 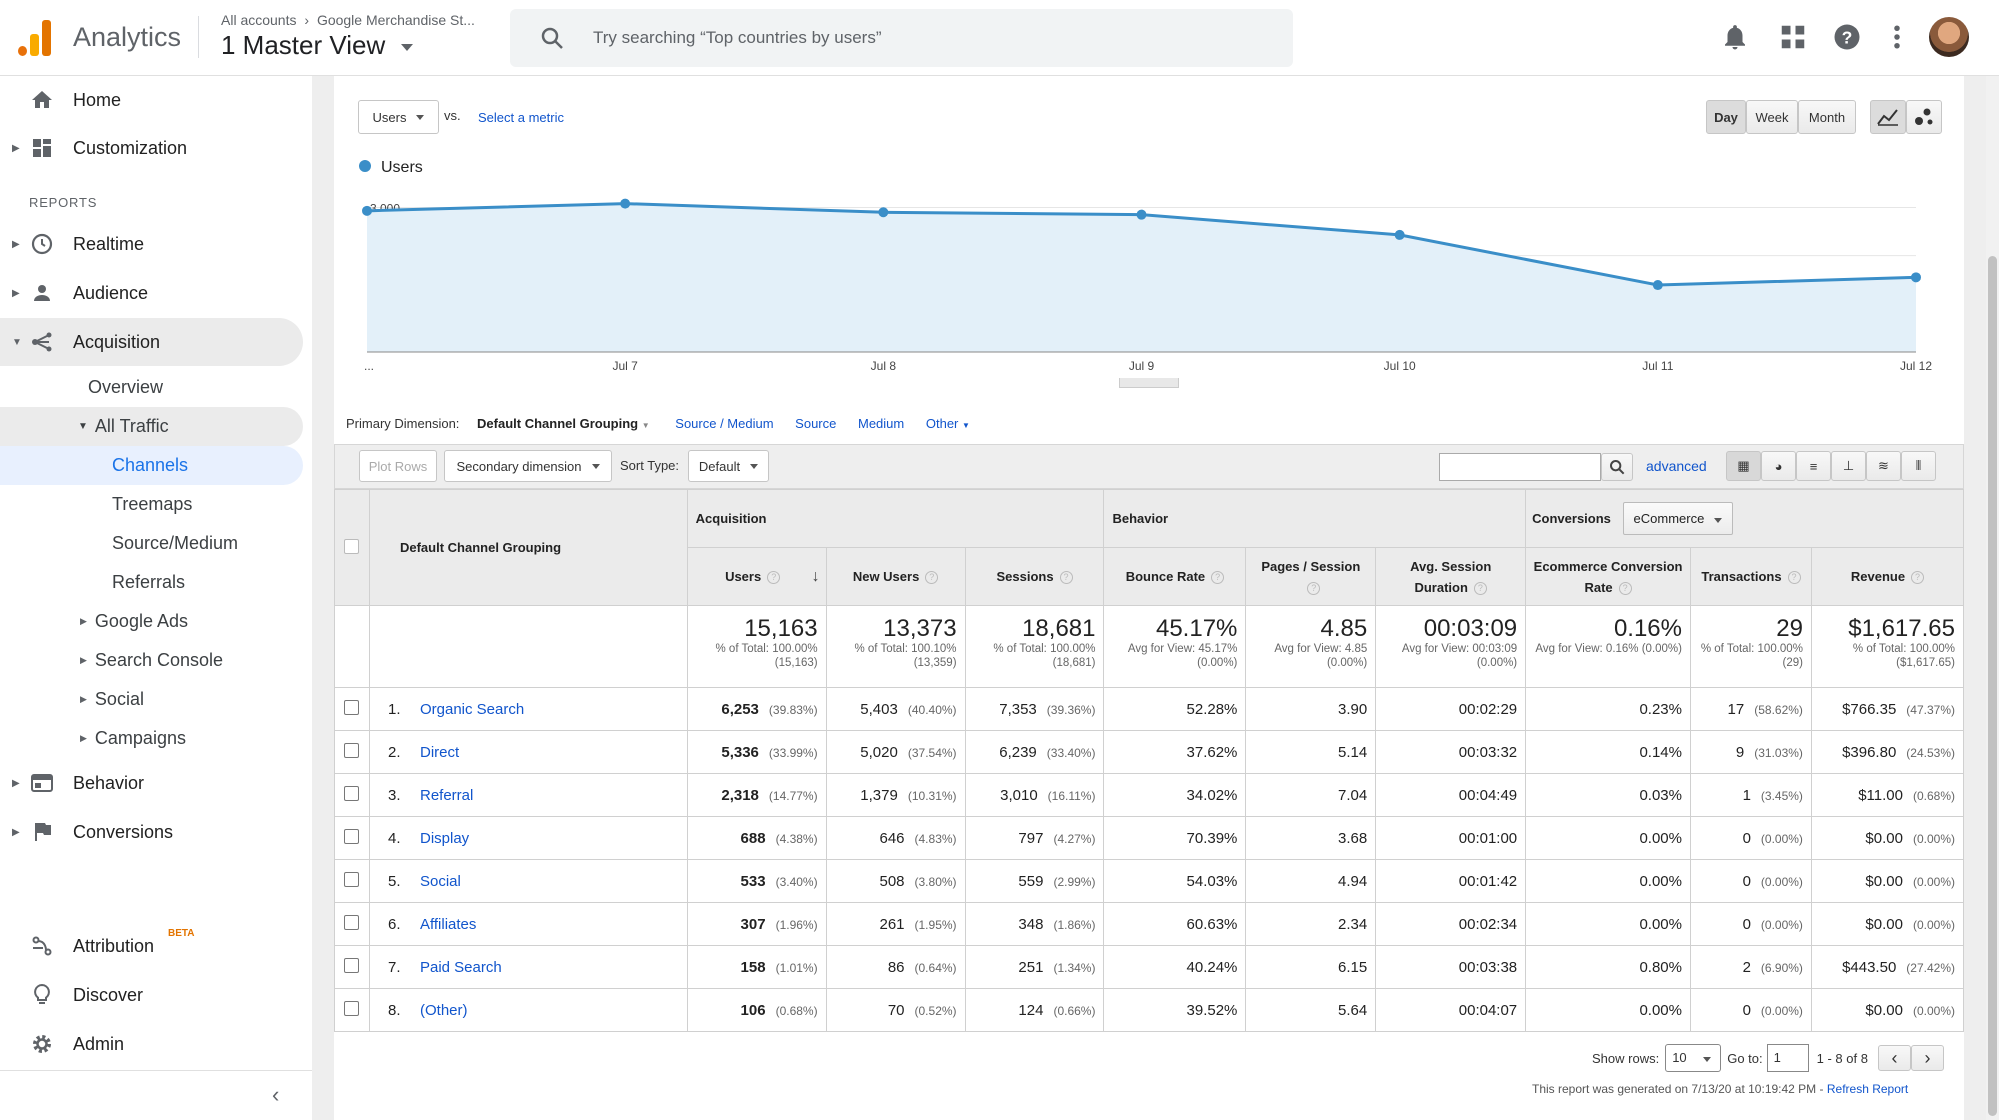 What do you see at coordinates (1883, 466) in the screenshot?
I see `term-cloud-view-icon: ≋` at bounding box center [1883, 466].